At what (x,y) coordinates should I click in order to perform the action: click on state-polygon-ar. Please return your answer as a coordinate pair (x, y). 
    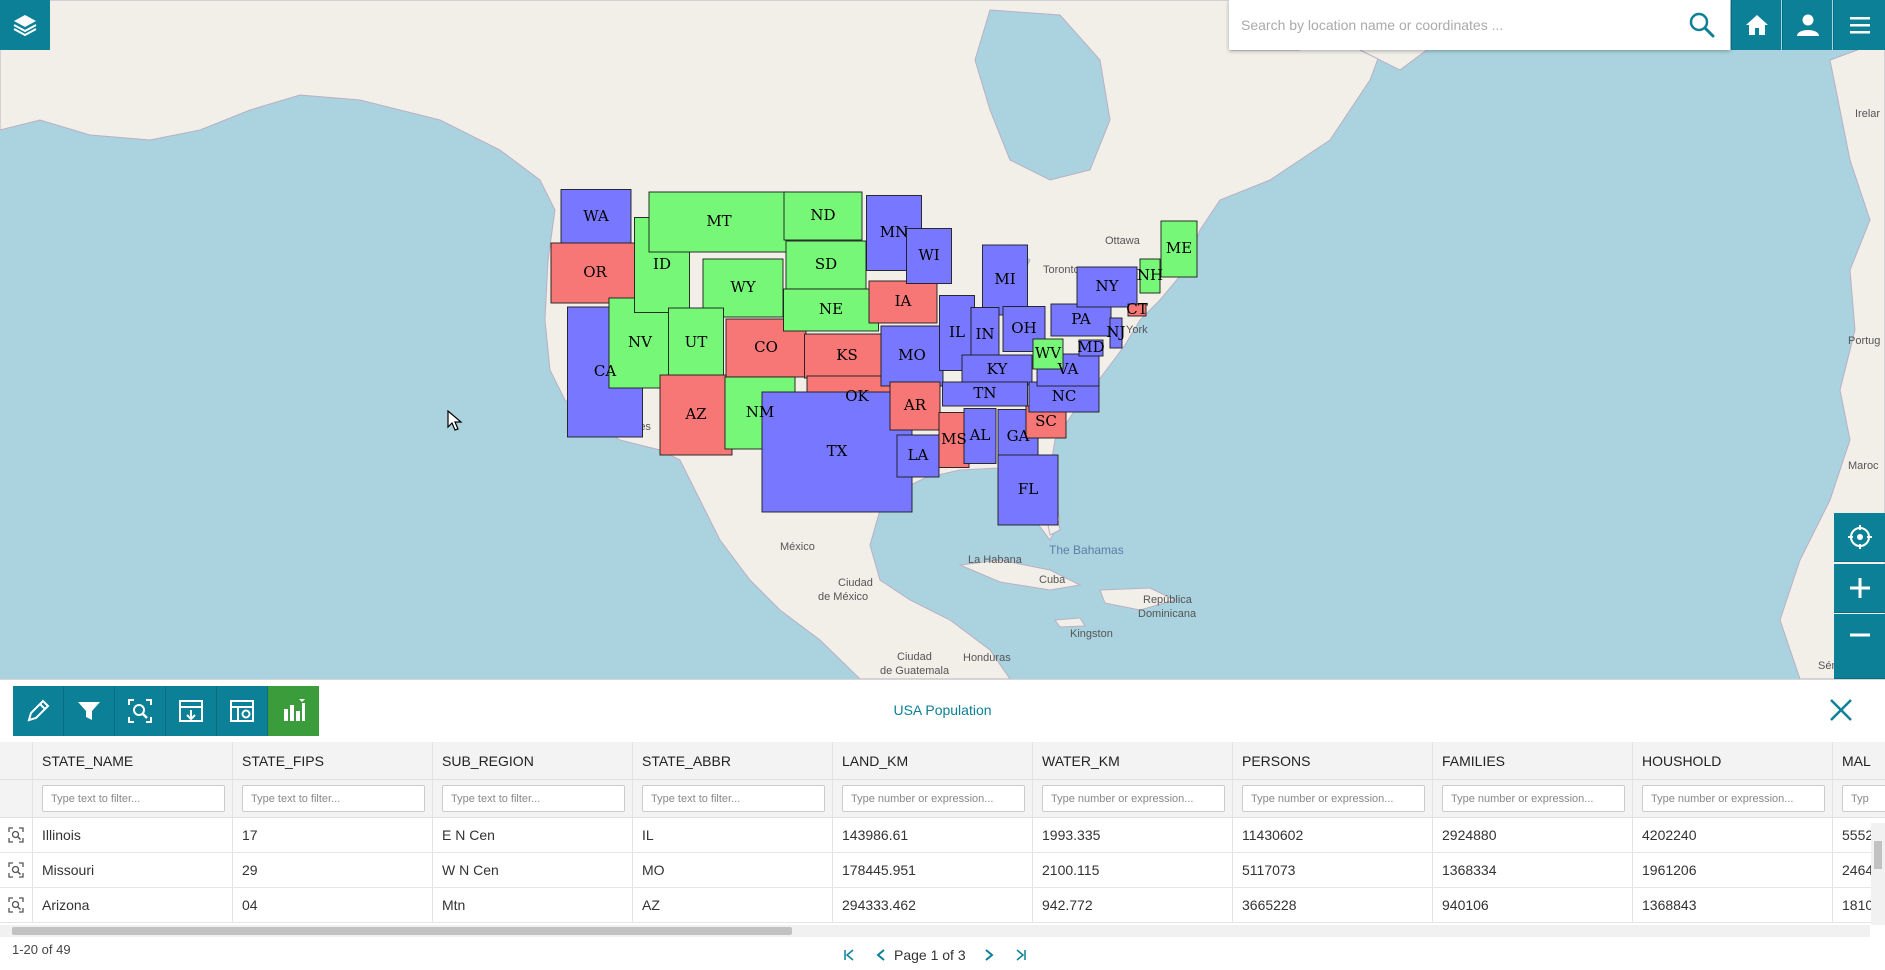
    Looking at the image, I should click on (915, 406).